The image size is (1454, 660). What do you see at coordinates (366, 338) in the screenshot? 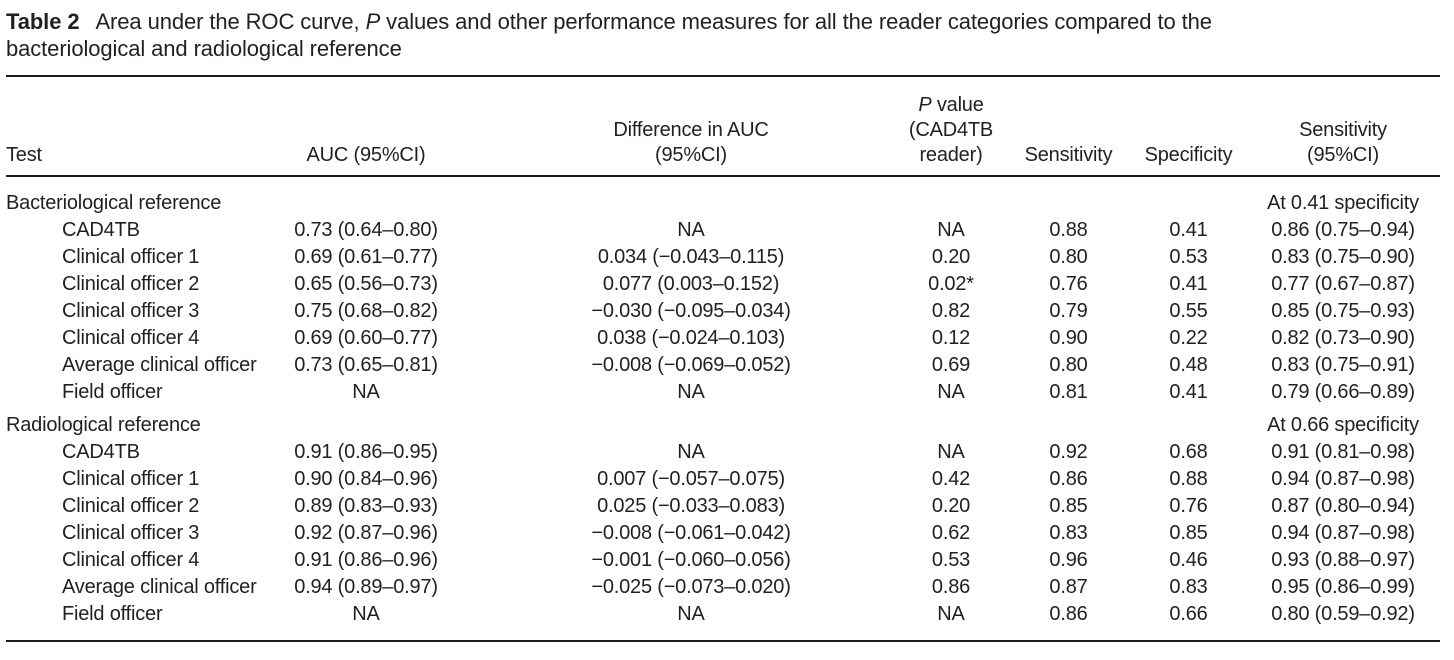
I see `cell-auc: 0.69 (0.60–0.77)` at bounding box center [366, 338].